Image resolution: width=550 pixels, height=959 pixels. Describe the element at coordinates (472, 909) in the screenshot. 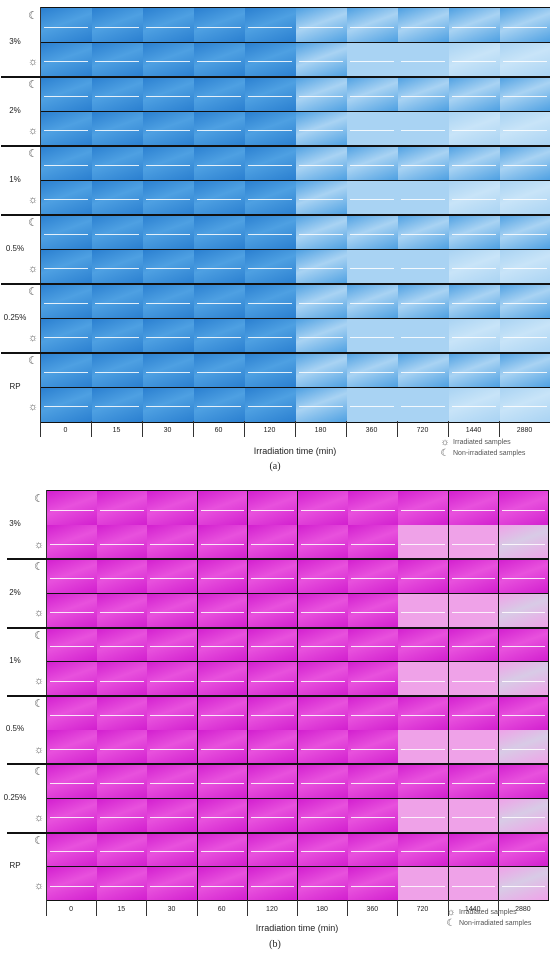

I see `time-tick-label: 1440` at that location.